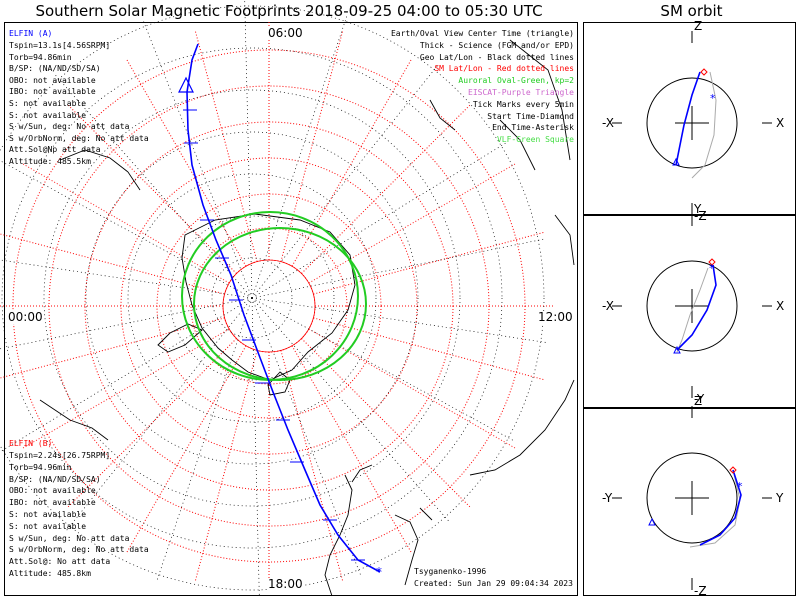  What do you see at coordinates (60, 562) in the screenshot?
I see `elfin-b-info-line: Att.Sol@: No att data` at bounding box center [60, 562].